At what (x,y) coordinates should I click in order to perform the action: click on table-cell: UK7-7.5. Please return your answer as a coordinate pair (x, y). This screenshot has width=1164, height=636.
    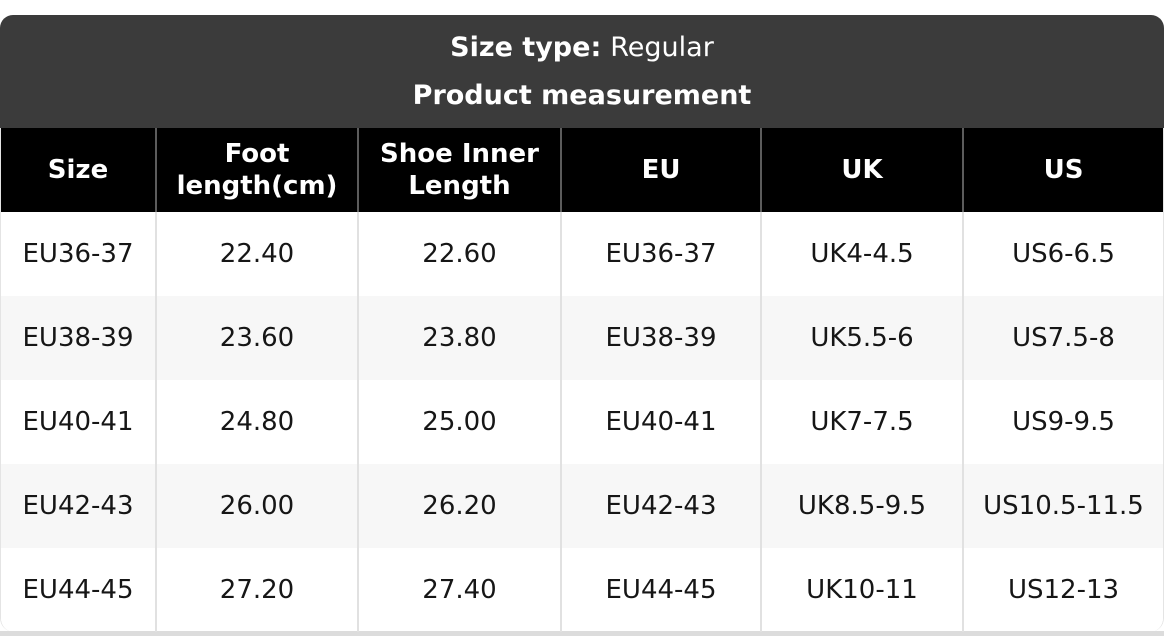
    Looking at the image, I should click on (861, 422).